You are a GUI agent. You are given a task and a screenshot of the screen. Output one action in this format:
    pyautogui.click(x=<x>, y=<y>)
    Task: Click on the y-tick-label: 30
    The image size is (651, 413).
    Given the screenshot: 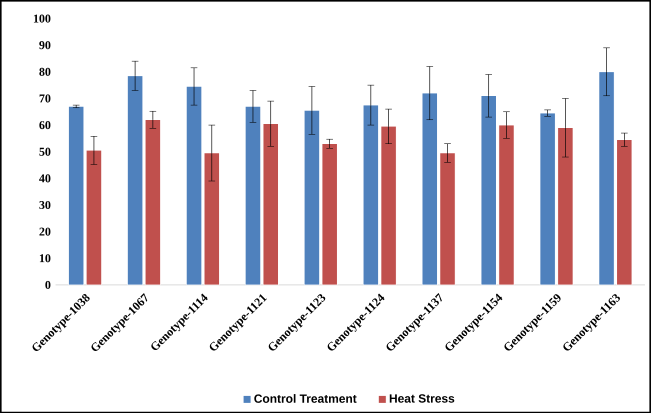 What is the action you would take?
    pyautogui.click(x=44, y=204)
    